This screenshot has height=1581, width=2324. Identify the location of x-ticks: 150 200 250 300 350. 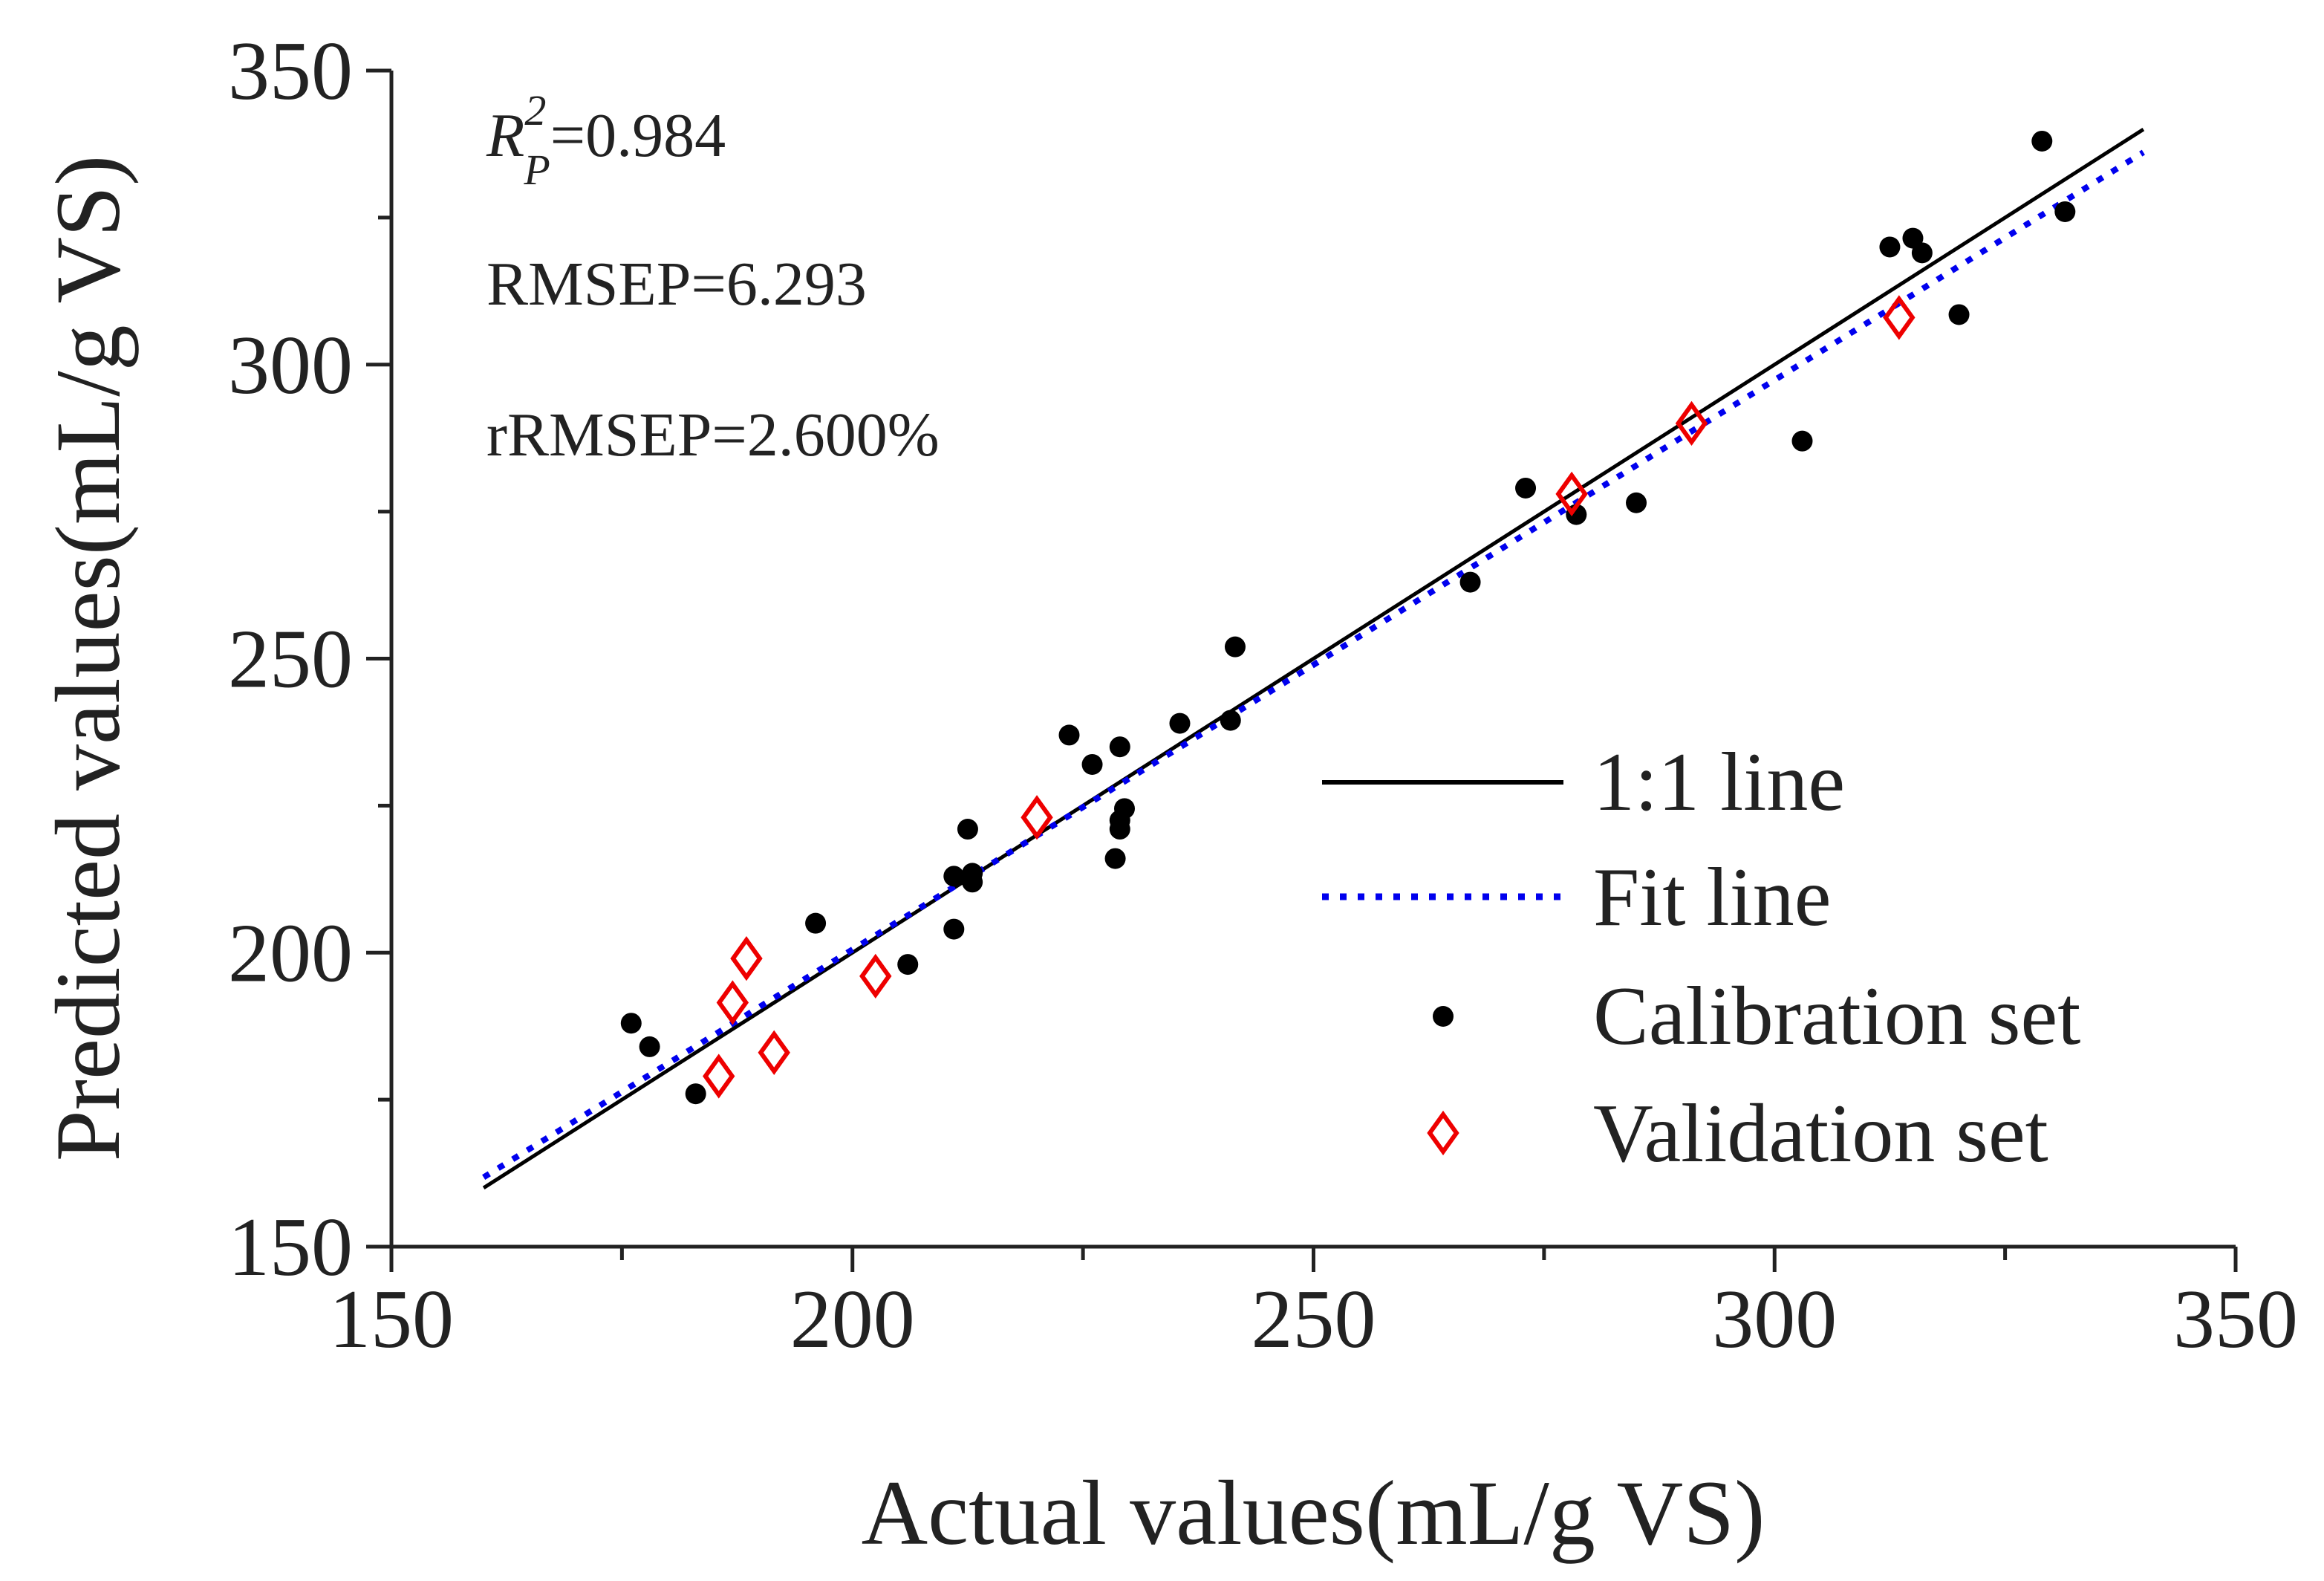
(1313, 1306).